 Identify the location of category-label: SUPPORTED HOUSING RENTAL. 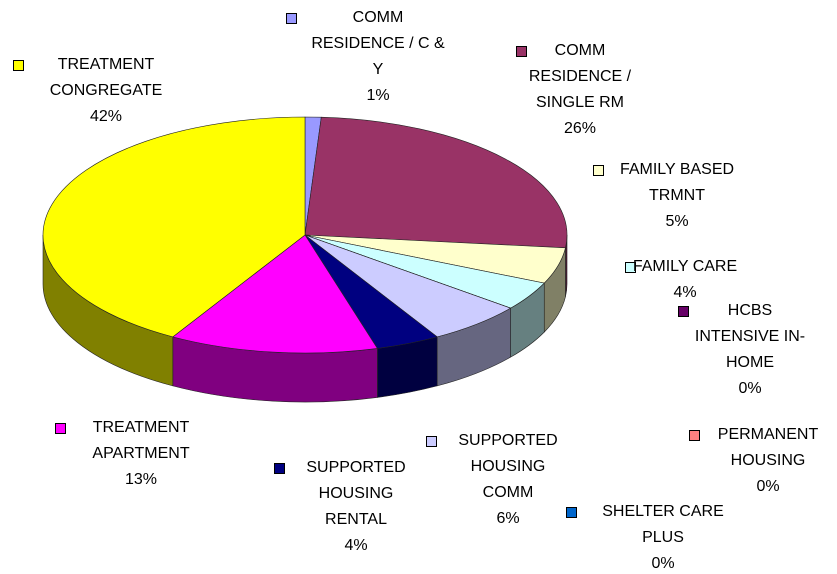
(356, 493).